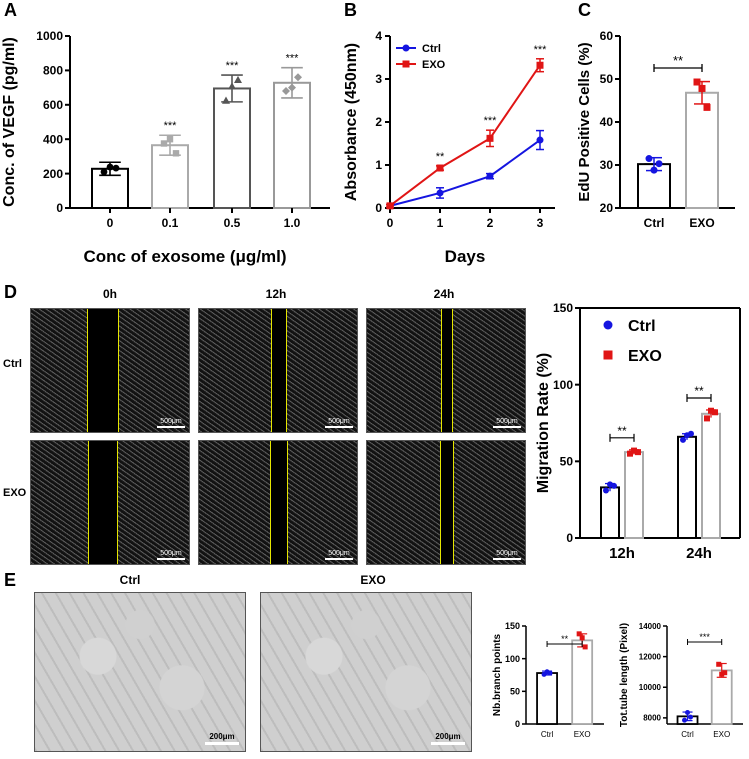  What do you see at coordinates (109, 294) in the screenshot?
I see `col-label-0h: 0h` at bounding box center [109, 294].